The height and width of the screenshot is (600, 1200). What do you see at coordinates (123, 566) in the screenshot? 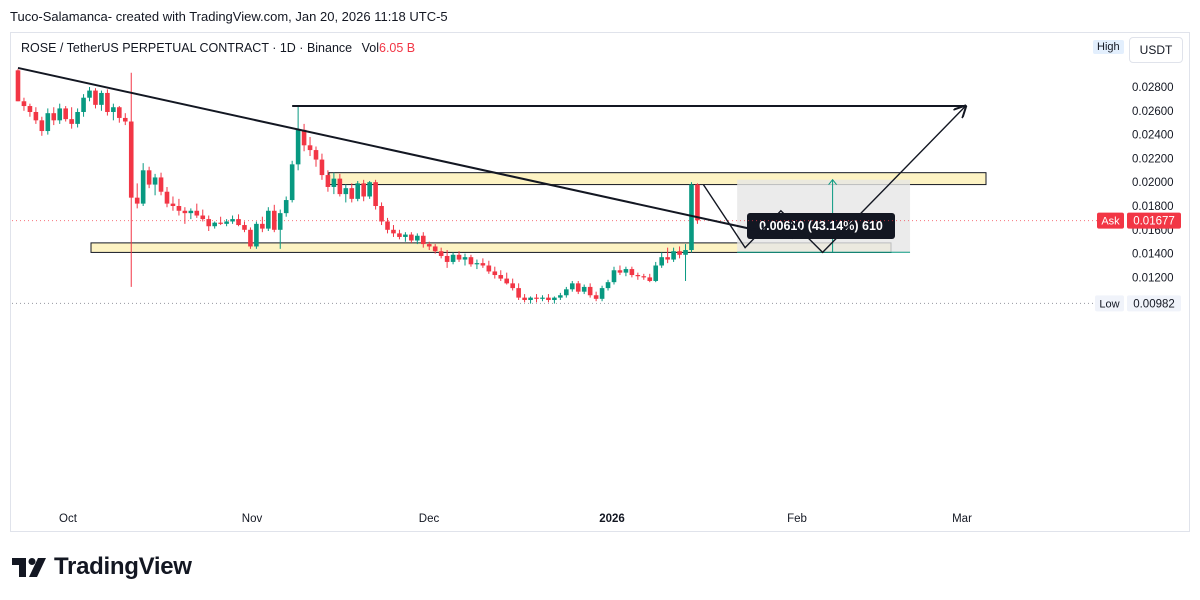
I see `tradingview-logo-text: TradingView` at bounding box center [123, 566].